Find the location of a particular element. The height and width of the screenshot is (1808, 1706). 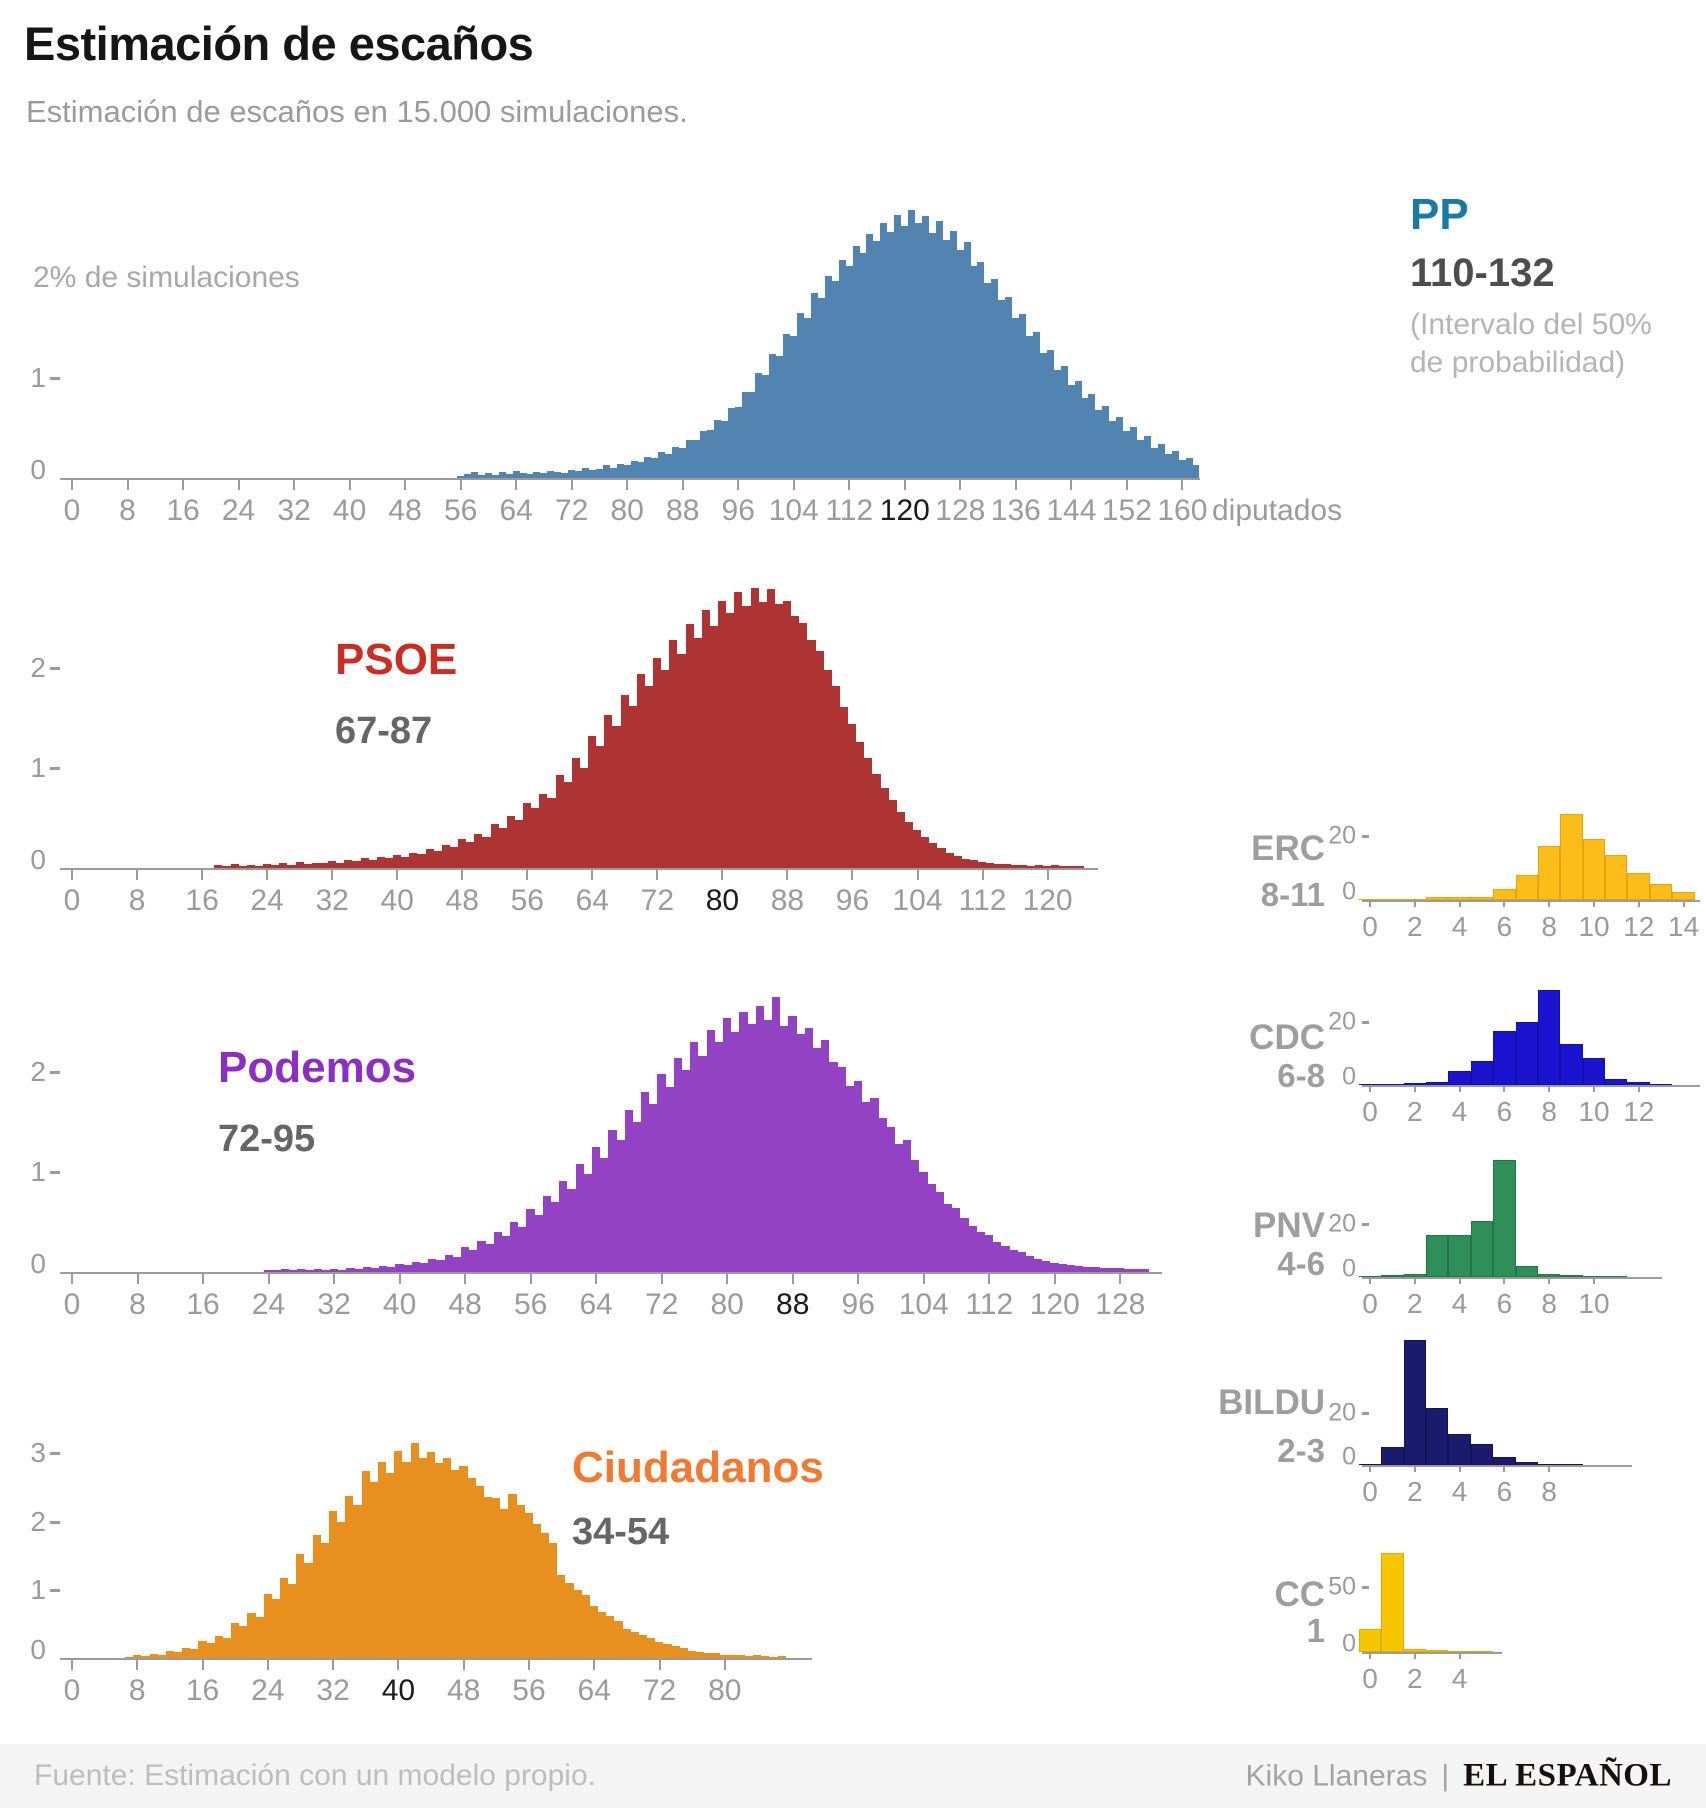

x-tick-label: 128 is located at coordinates (1120, 1304).